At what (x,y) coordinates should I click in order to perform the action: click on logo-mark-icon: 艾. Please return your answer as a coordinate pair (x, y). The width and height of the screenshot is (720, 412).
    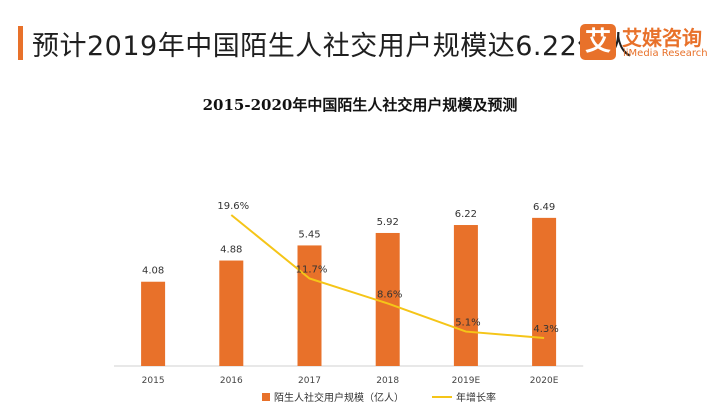
    Looking at the image, I should click on (598, 42).